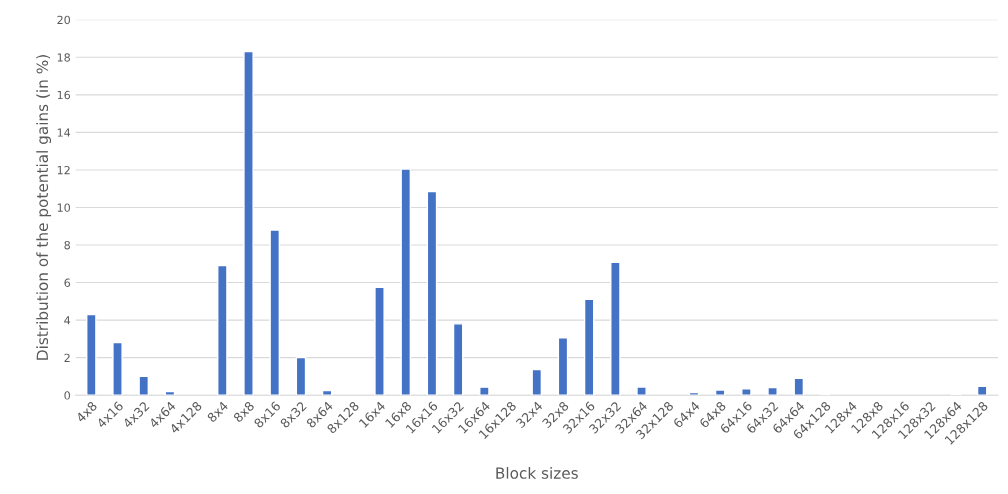 Image resolution: width=1008 pixels, height=494 pixels. Describe the element at coordinates (86, 411) in the screenshot. I see `x-tick-label: 4x8` at that location.